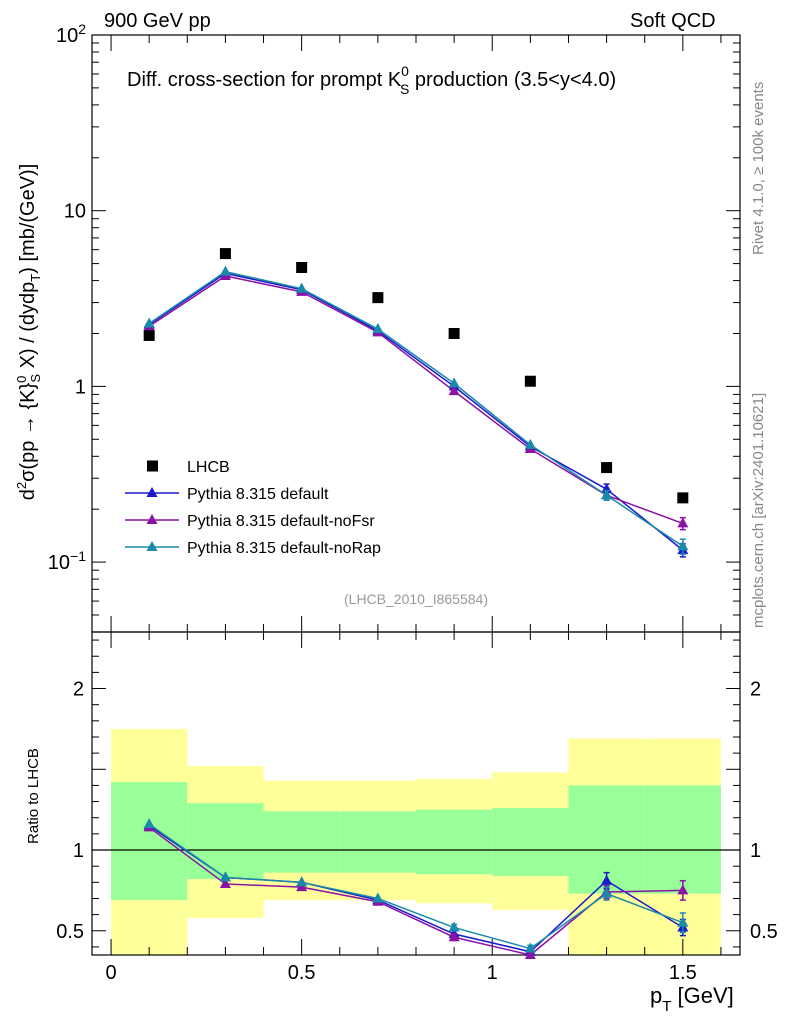  Describe the element at coordinates (80, 387) in the screenshot. I see `main-y-tick-label: 1` at that location.